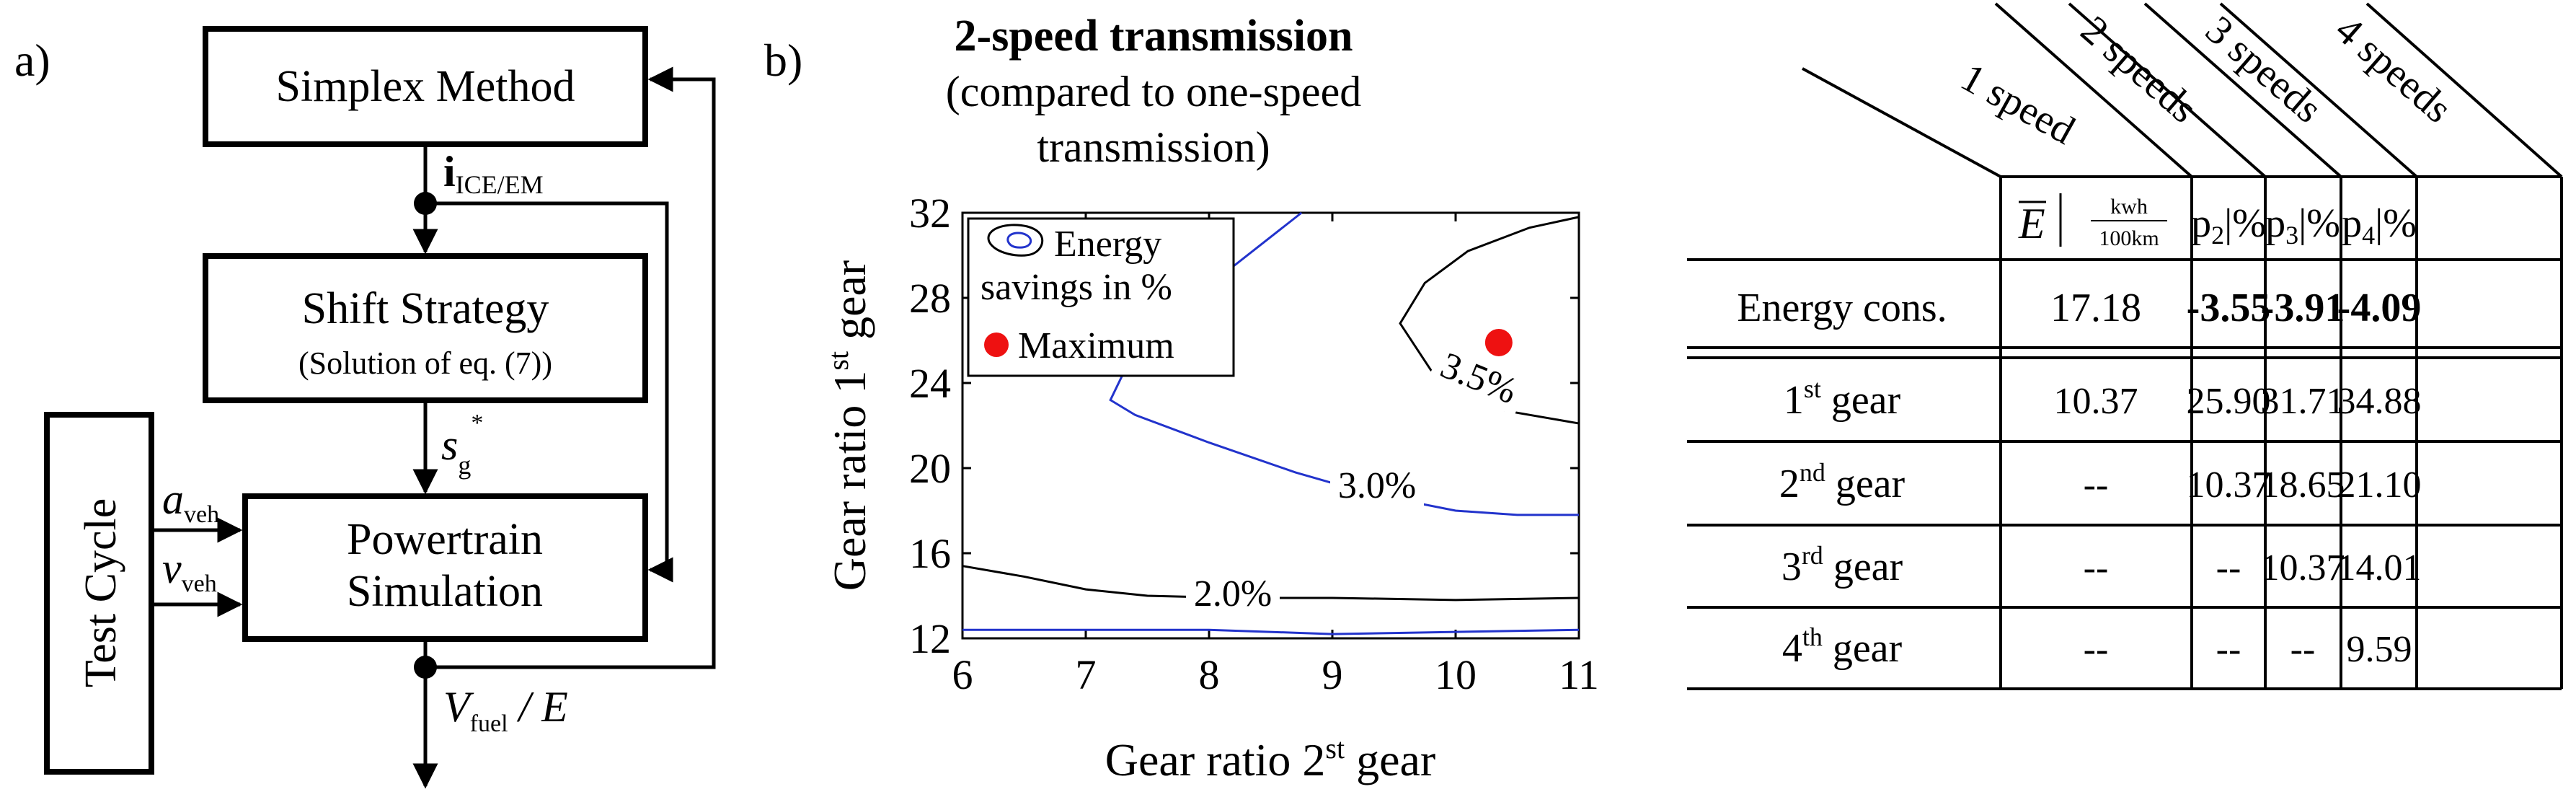  I want to click on row-label-energy-cons: Energy cons., so click(1842, 308).